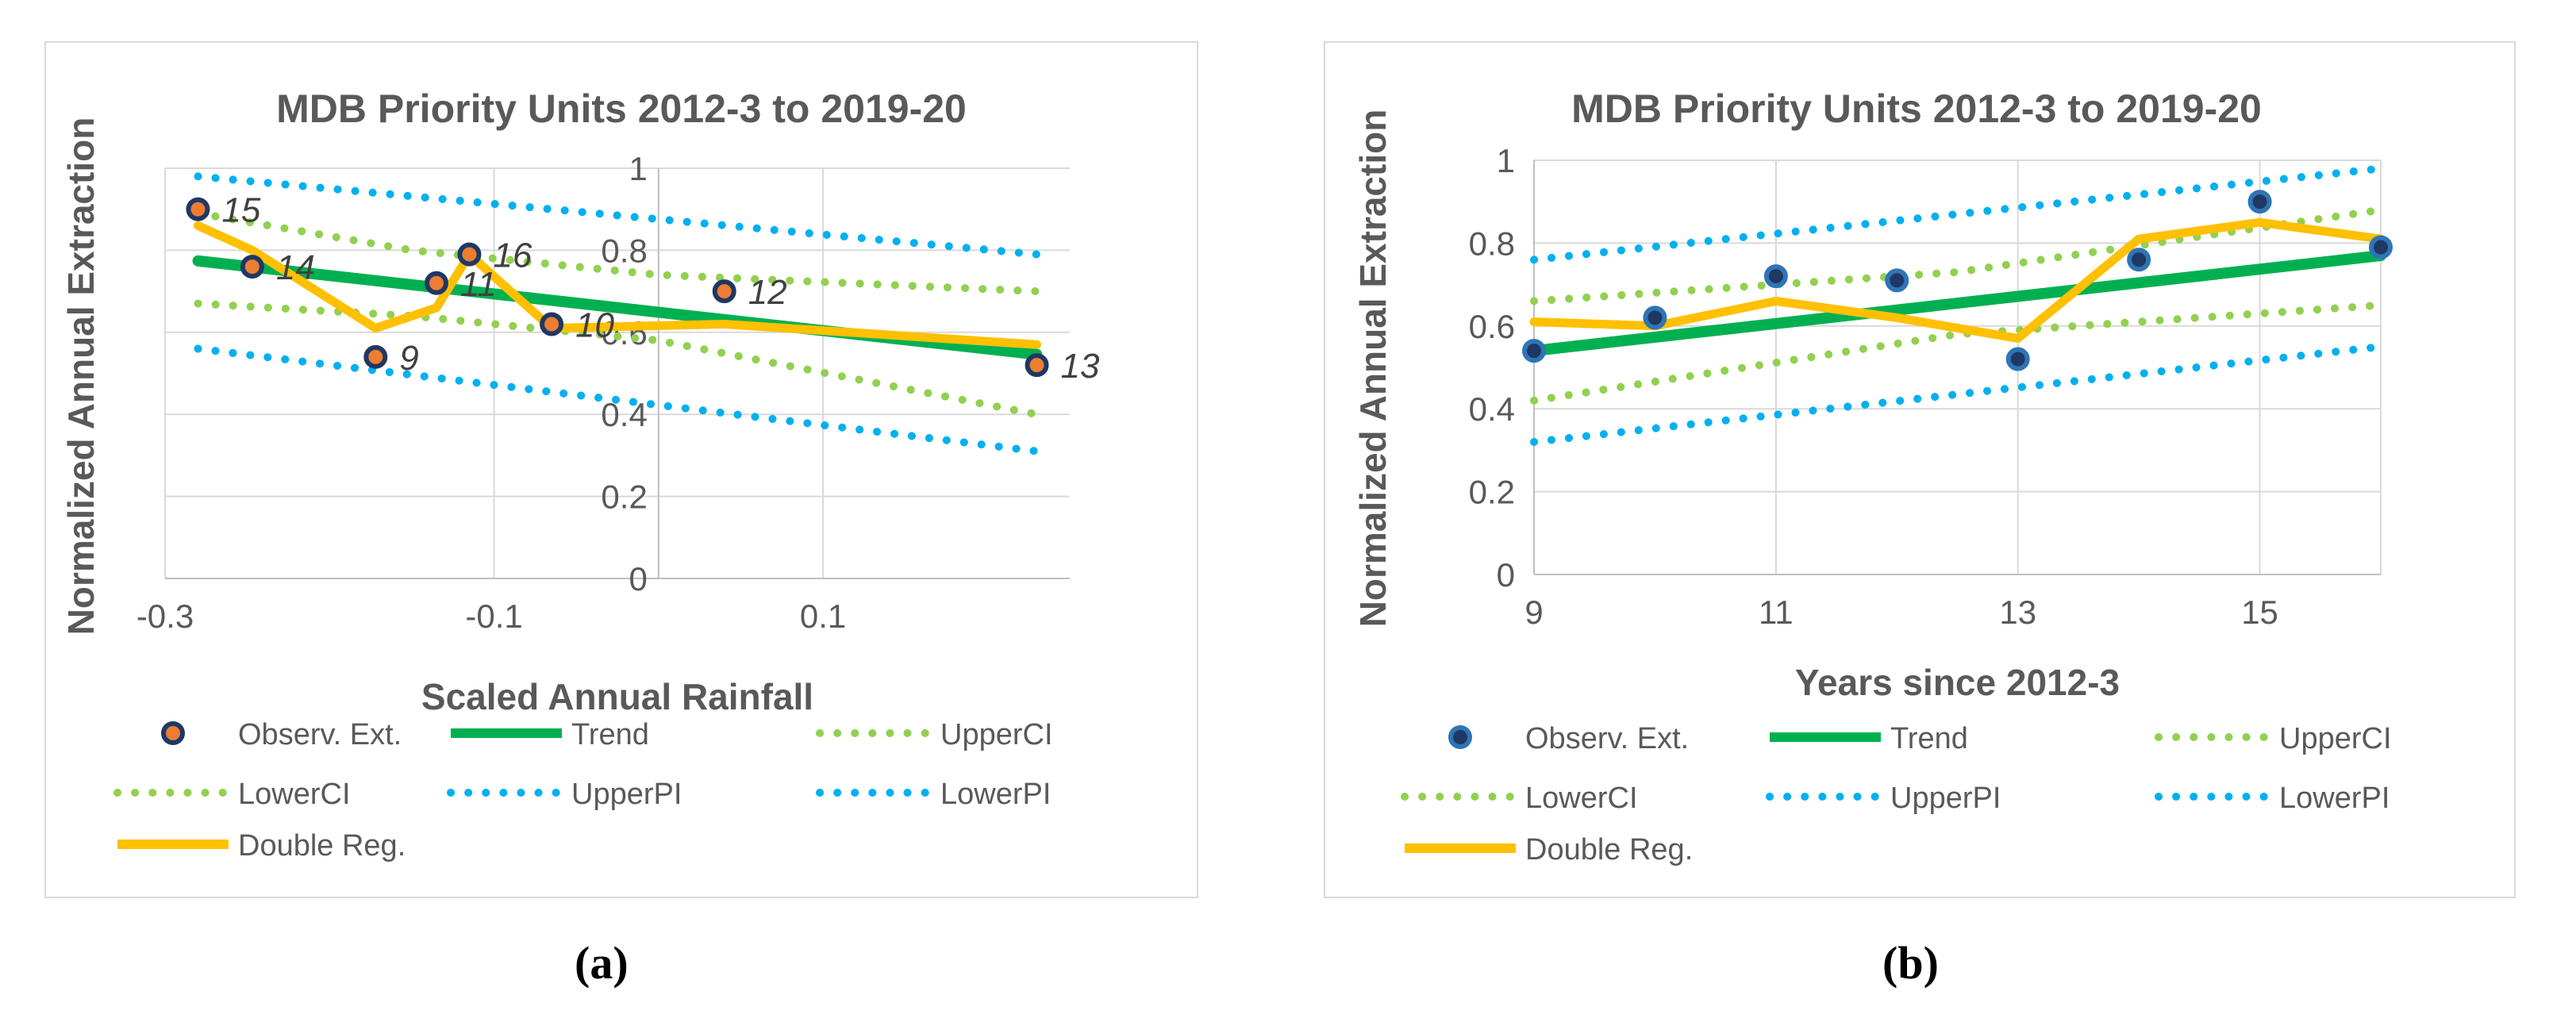 The image size is (2576, 1022). I want to click on data-point-label: 12, so click(767, 292).